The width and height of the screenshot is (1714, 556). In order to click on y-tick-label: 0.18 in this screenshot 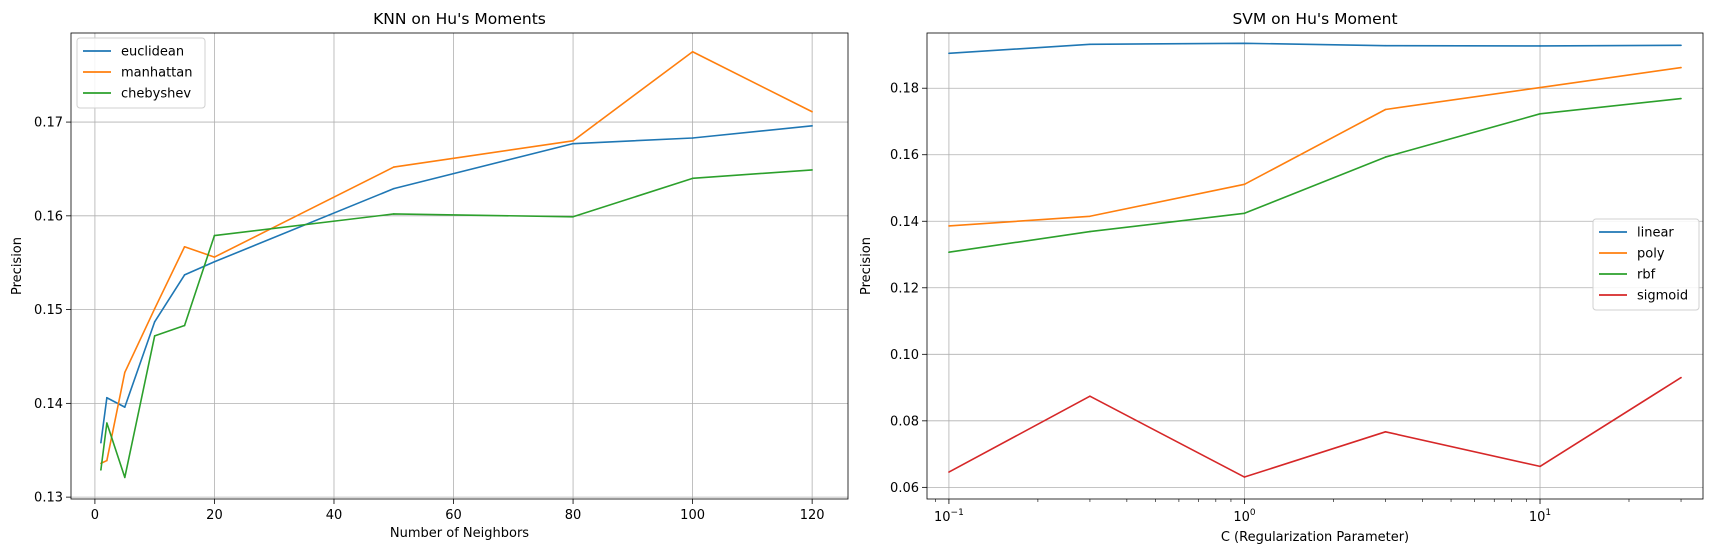, I will do `click(904, 89)`.